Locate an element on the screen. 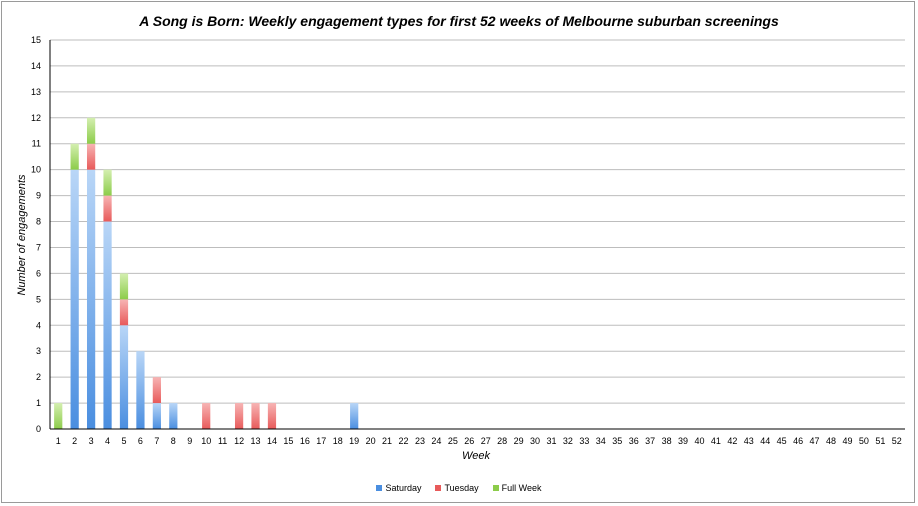 The height and width of the screenshot is (506, 918). x-tick-label: 52 is located at coordinates (897, 441).